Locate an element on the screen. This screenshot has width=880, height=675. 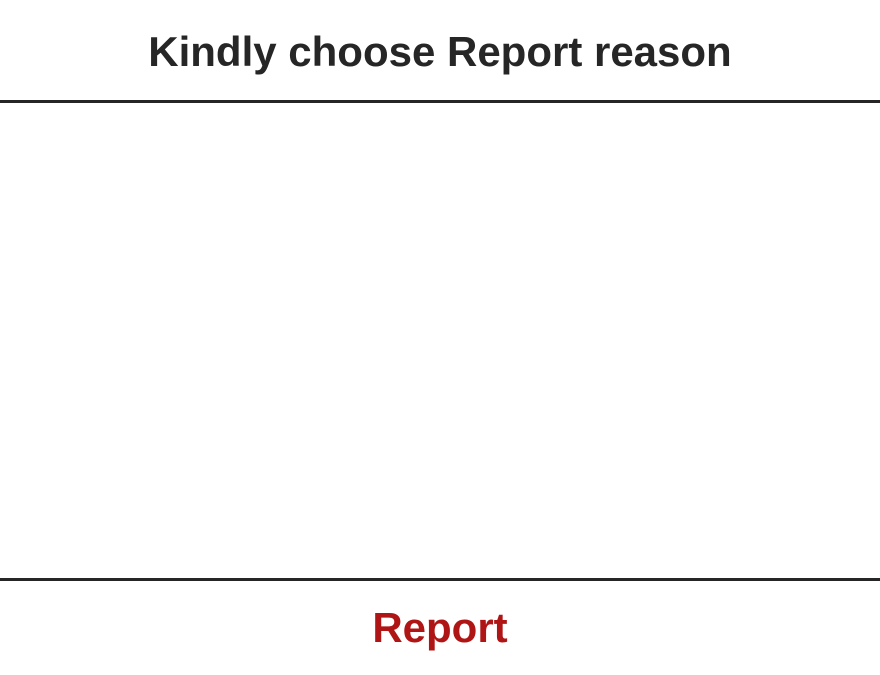
report-button: Report is located at coordinates (439, 628).